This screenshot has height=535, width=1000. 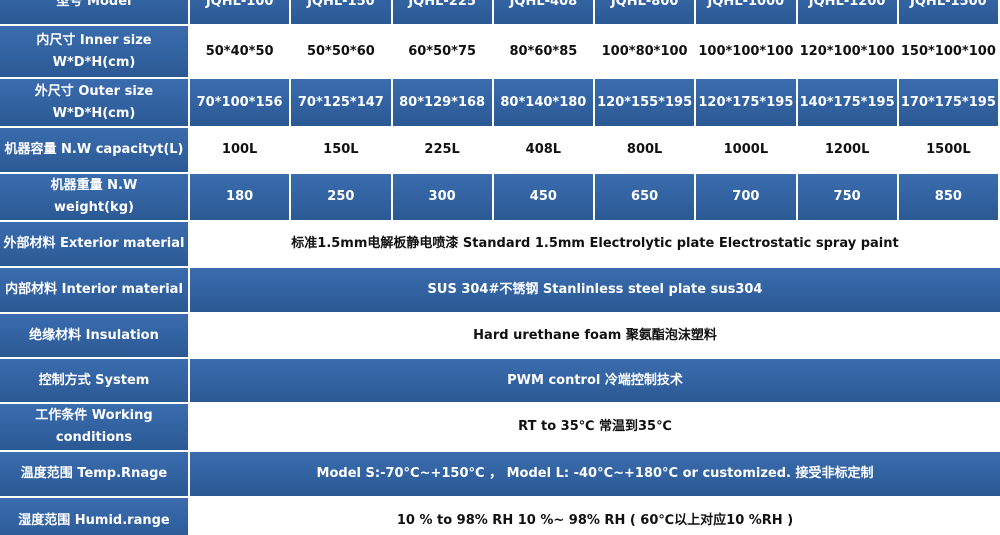 I want to click on data-cell: 100*100*100, so click(x=746, y=51).